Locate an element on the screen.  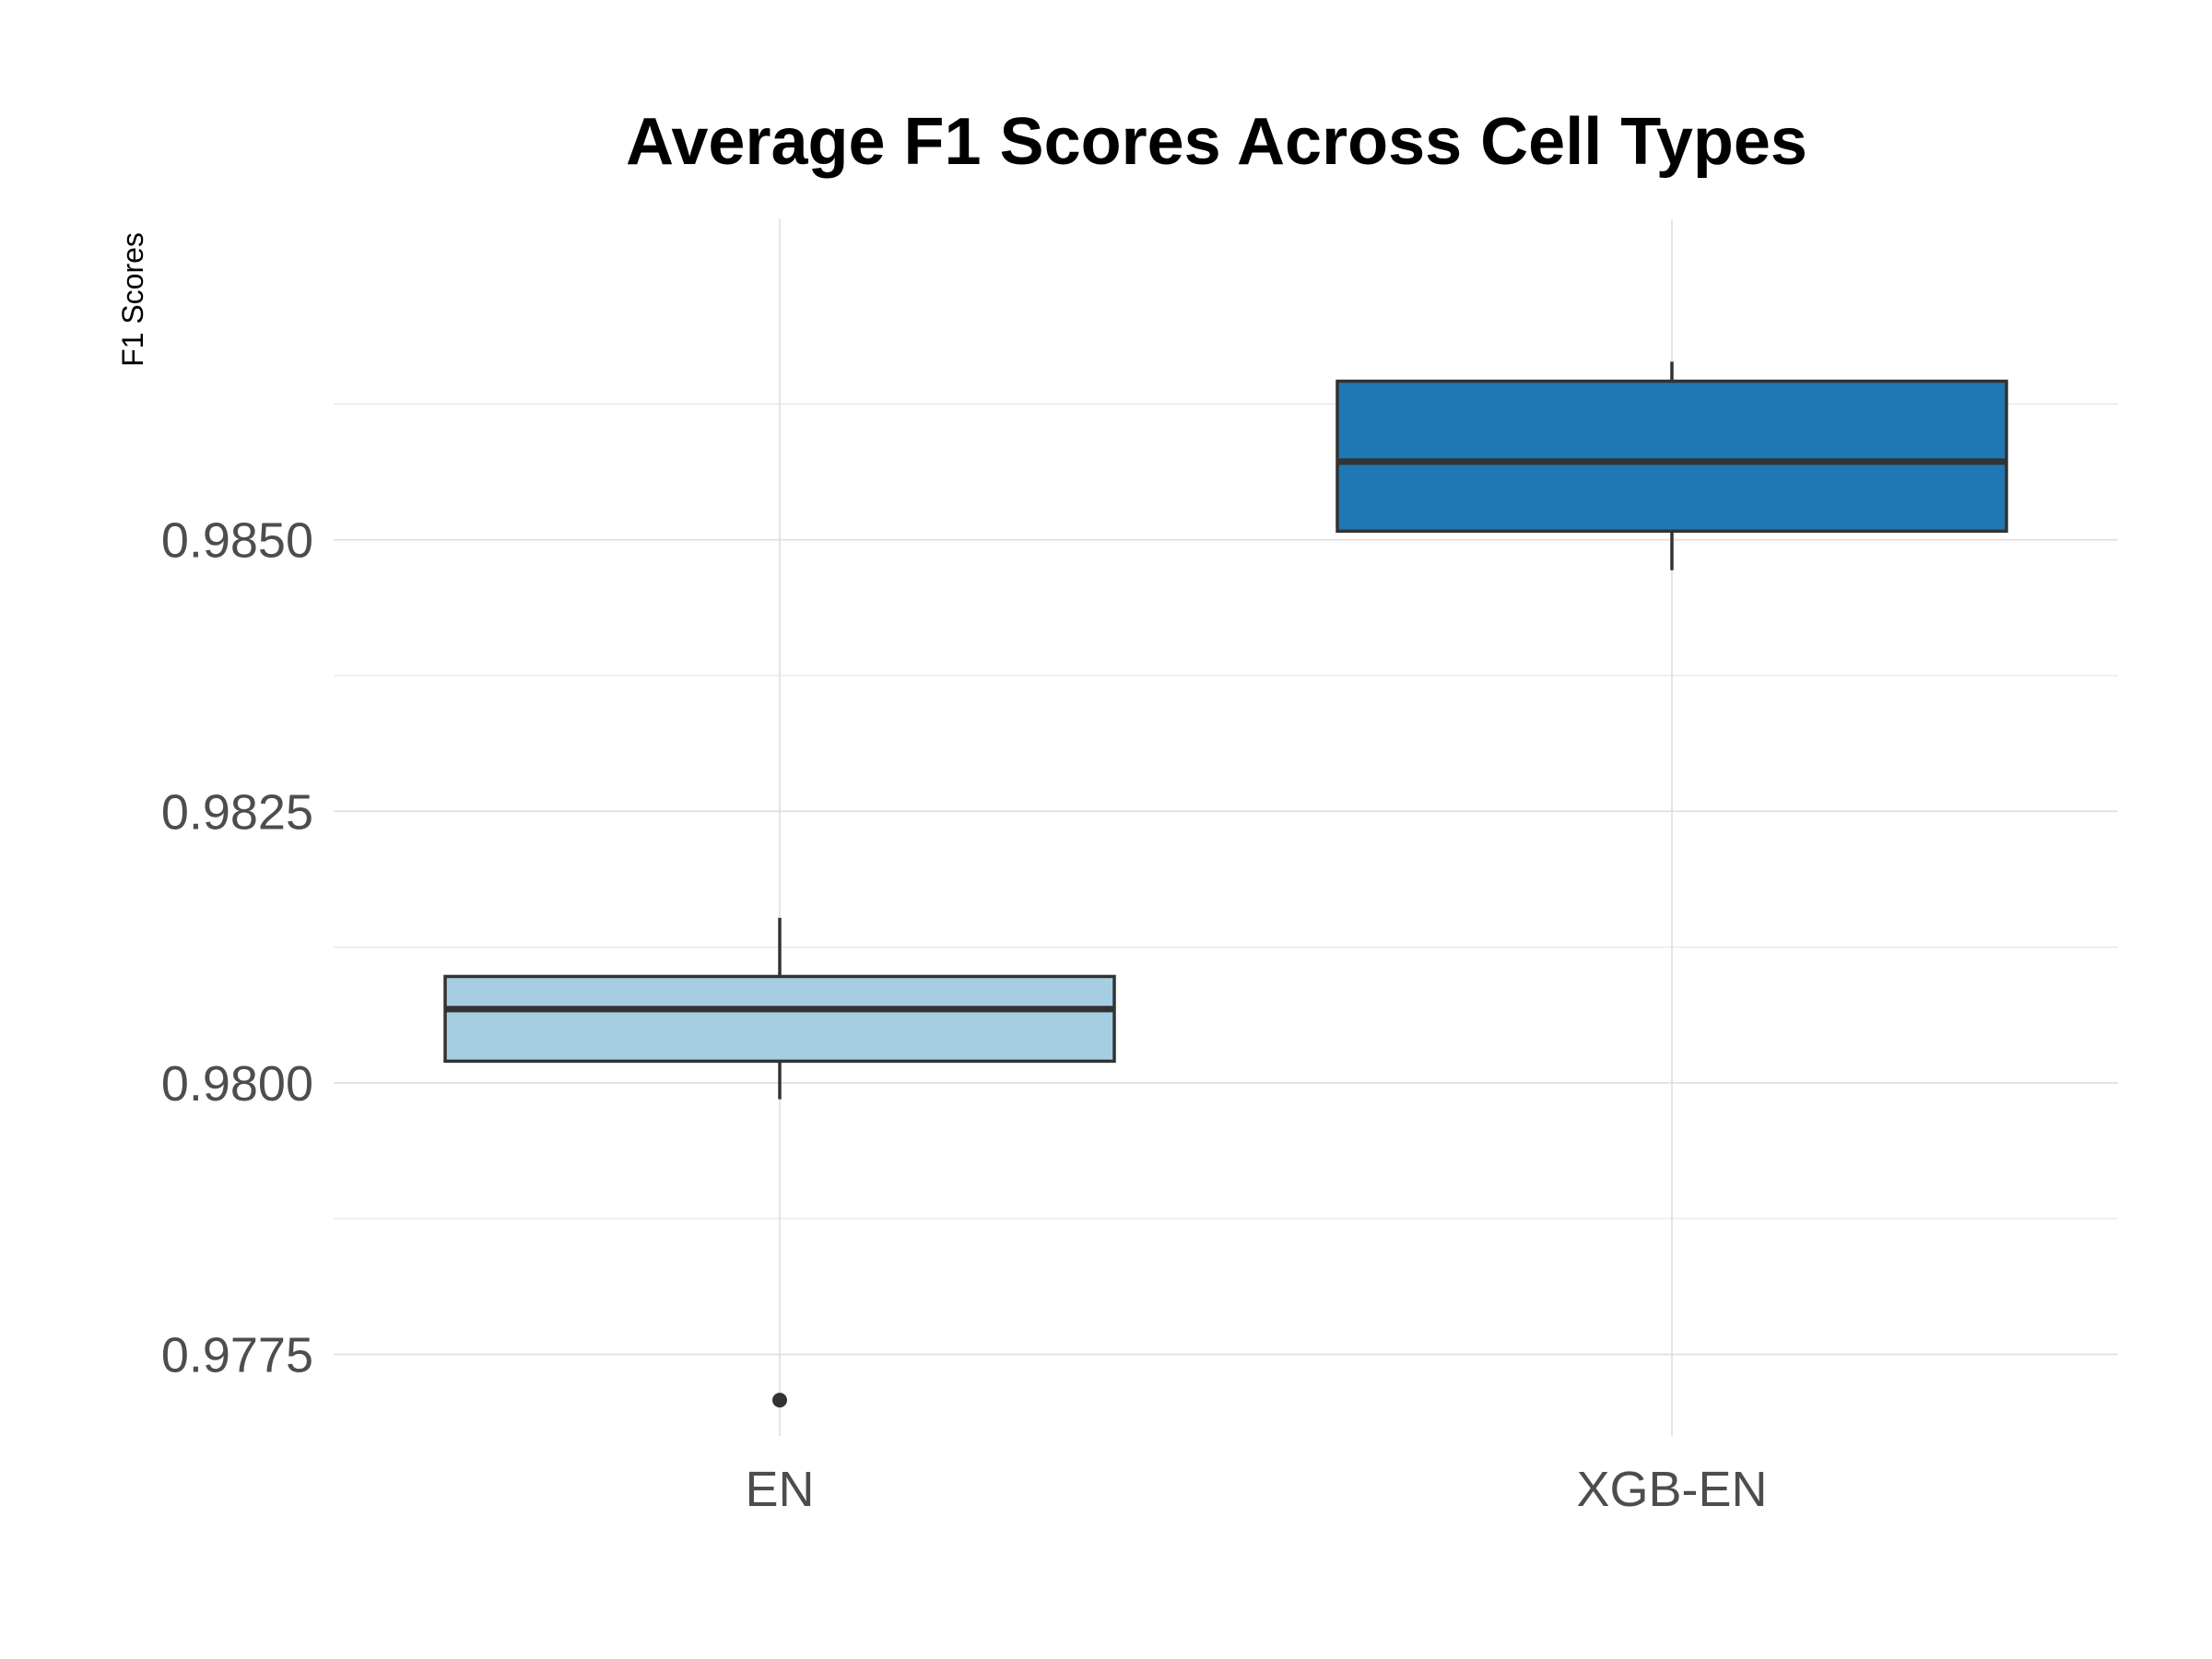
y-tick-label: 0.9850 is located at coordinates (237, 541).